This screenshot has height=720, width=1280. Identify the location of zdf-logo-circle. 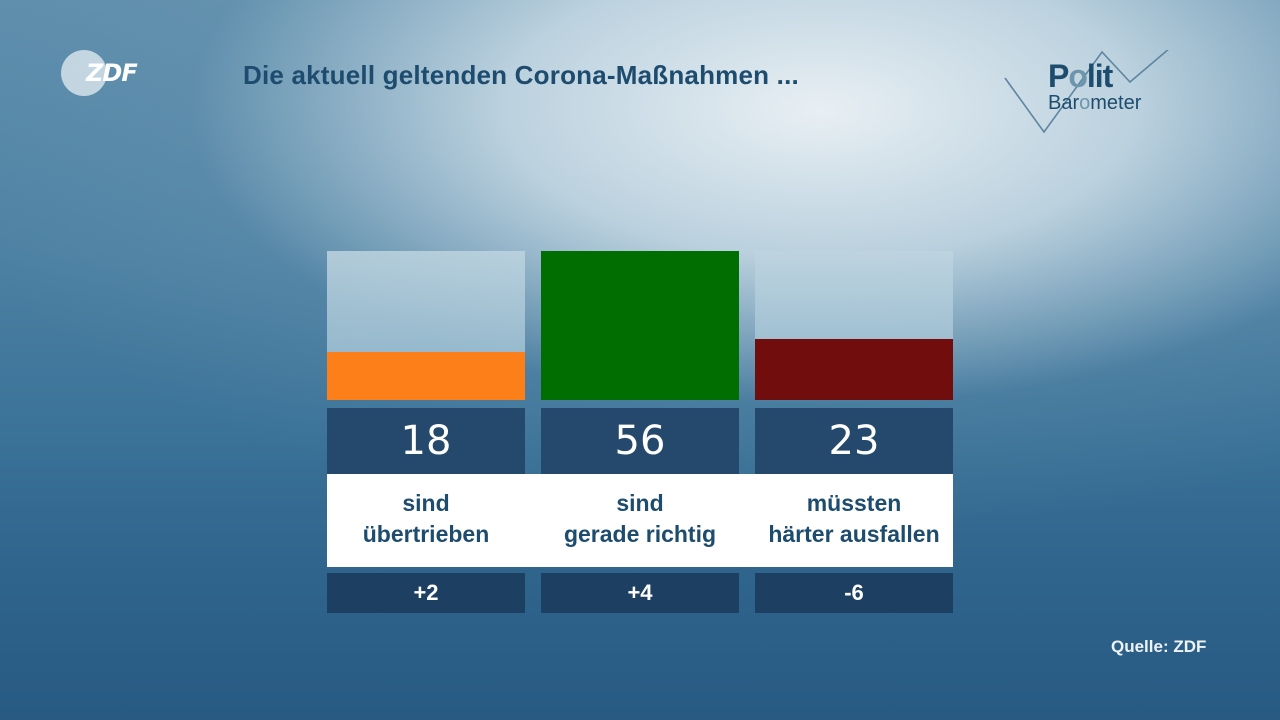
(84, 73).